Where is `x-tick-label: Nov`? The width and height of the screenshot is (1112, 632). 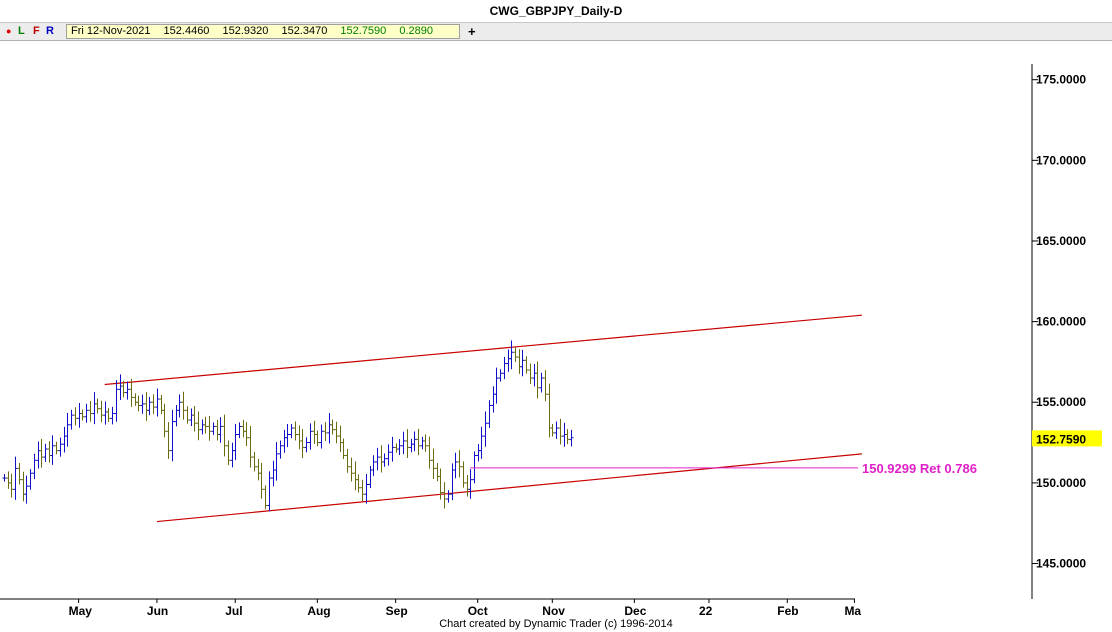
x-tick-label: Nov is located at coordinates (553, 611).